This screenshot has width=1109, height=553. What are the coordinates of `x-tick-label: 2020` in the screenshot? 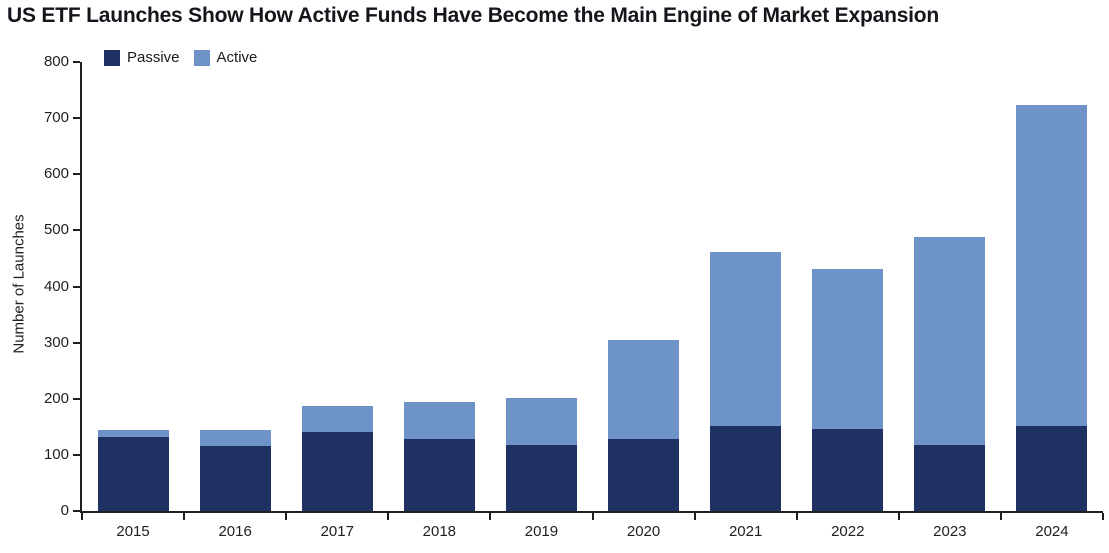 It's located at (643, 531).